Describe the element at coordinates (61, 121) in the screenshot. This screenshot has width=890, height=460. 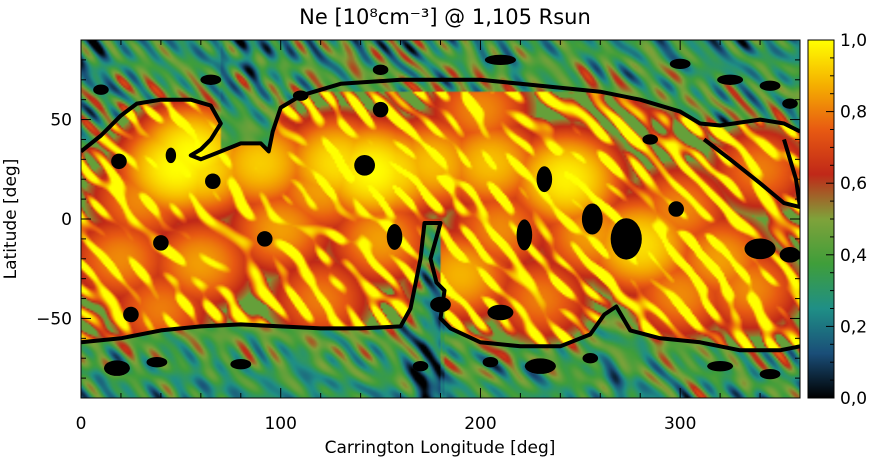
I see `y-tick-label: 50` at that location.